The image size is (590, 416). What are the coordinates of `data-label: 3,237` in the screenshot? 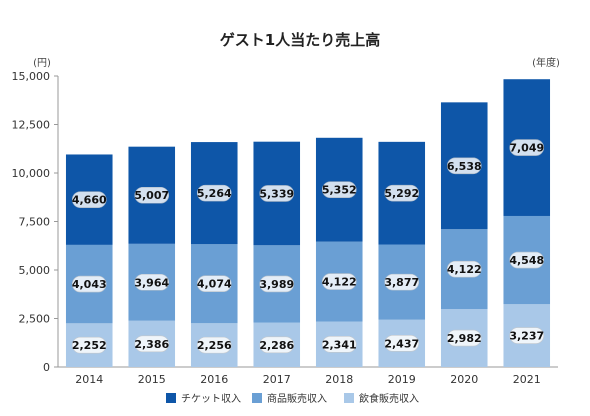 It's located at (526, 336).